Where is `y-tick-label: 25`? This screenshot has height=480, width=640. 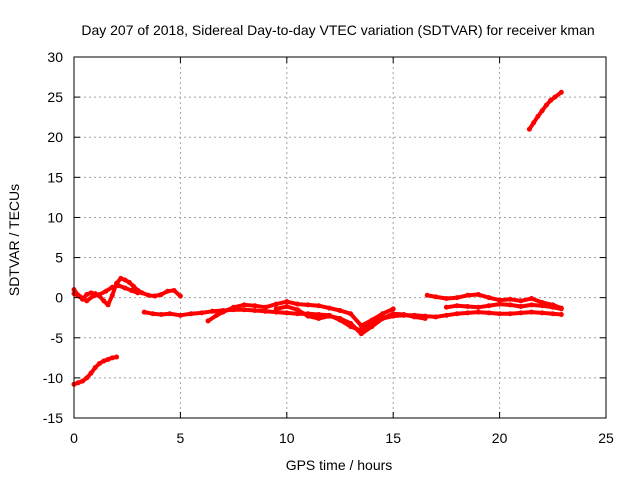
y-tick-label: 25 is located at coordinates (55, 97).